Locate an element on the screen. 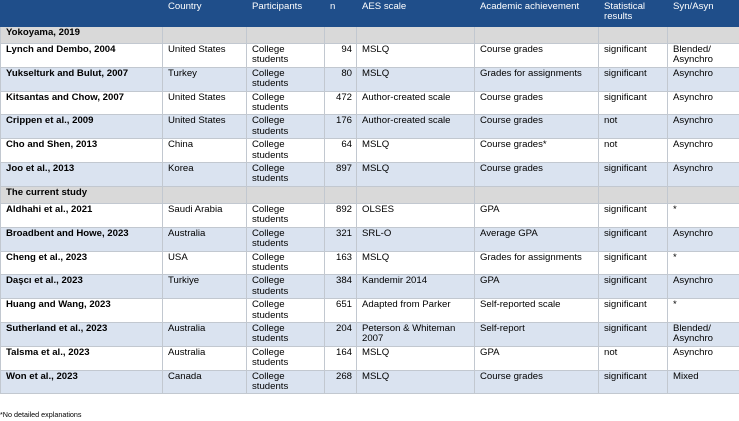  country-cell: Turkey is located at coordinates (204, 79).